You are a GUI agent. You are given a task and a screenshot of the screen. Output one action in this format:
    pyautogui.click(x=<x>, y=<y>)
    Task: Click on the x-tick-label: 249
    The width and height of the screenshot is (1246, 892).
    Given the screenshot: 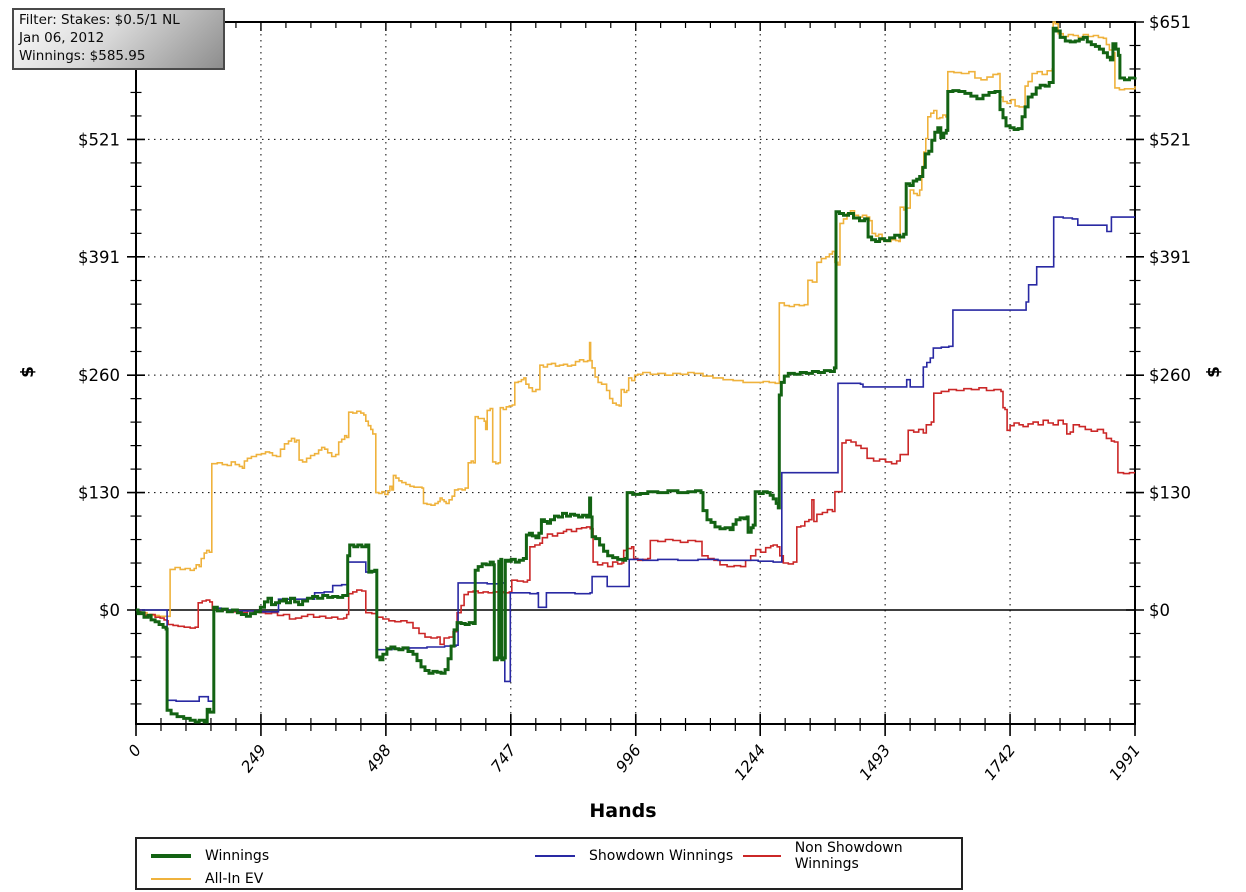 What is the action you would take?
    pyautogui.click(x=254, y=758)
    